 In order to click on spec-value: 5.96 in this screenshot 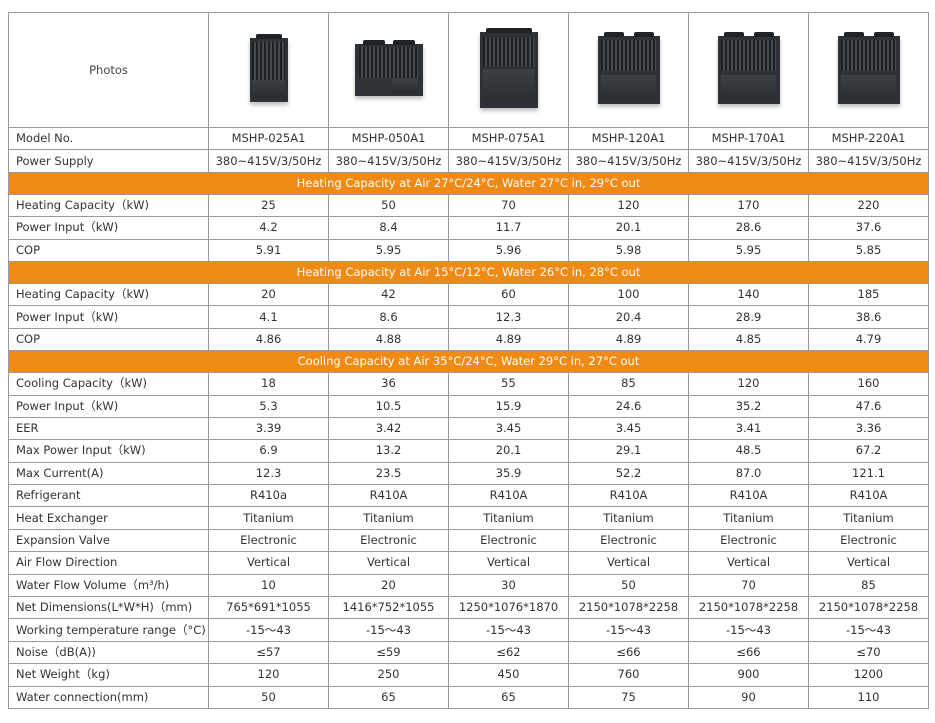, I will do `click(508, 250)`.